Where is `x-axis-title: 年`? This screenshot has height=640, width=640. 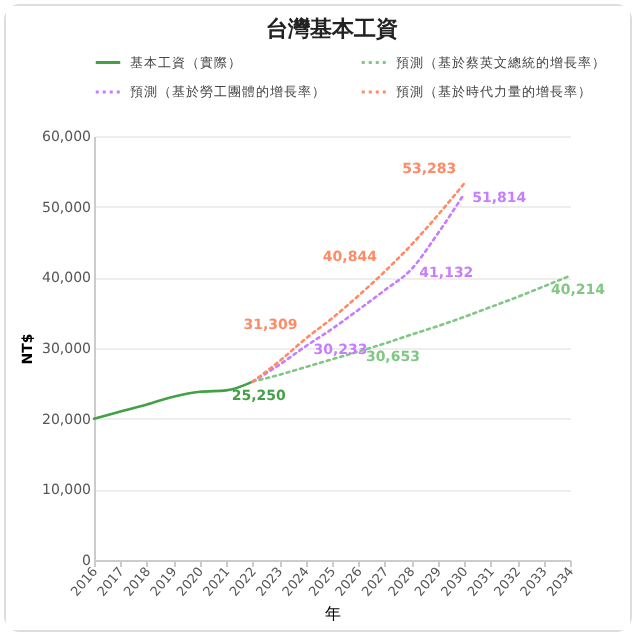 x-axis-title: 年 is located at coordinates (333, 613).